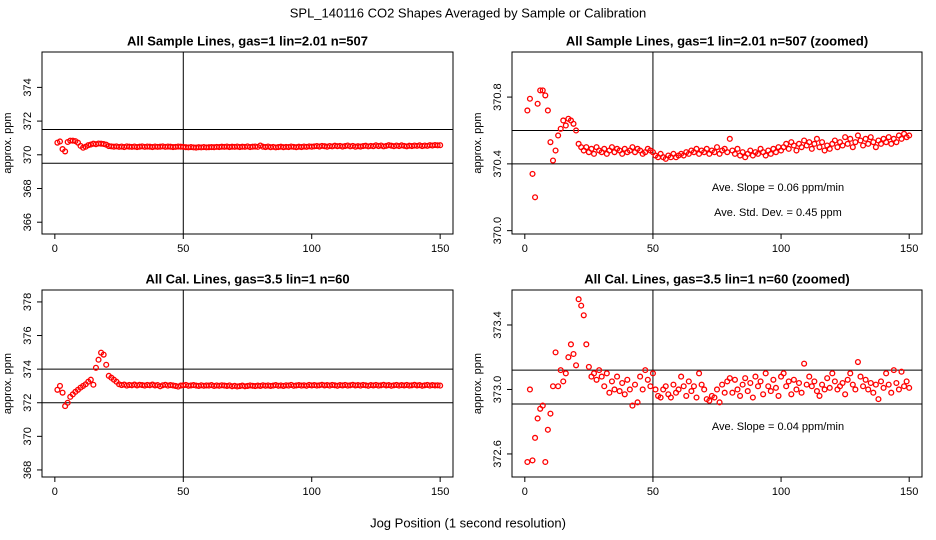  Describe the element at coordinates (498, 325) in the screenshot. I see `y-tick-label: 373.4` at that location.